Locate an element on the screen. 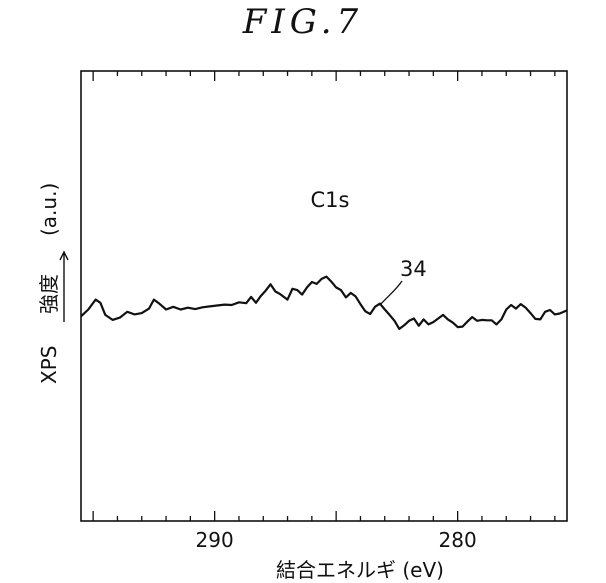 The image size is (606, 583). y-label-xps: XPS is located at coordinates (49, 365).